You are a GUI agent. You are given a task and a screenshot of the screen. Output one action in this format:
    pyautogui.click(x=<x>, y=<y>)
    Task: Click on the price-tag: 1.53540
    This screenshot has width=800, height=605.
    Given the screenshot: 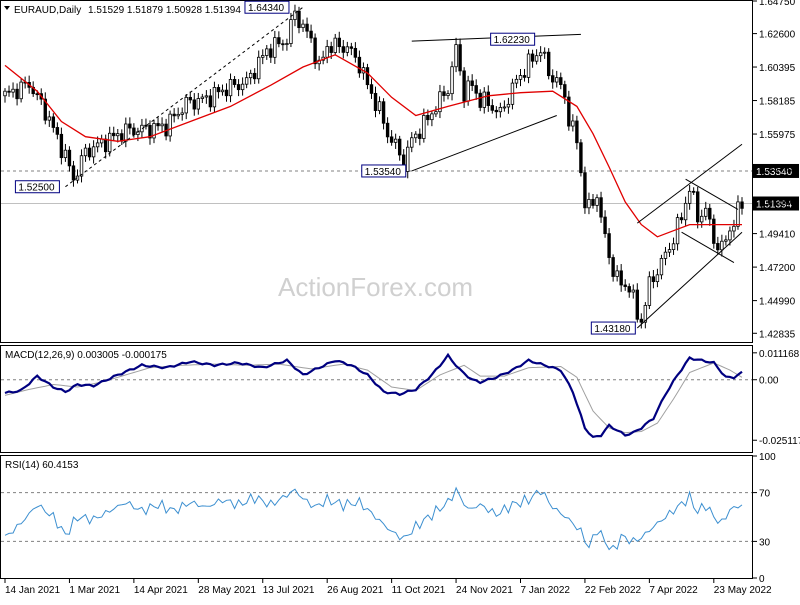 What is the action you would take?
    pyautogui.click(x=776, y=170)
    